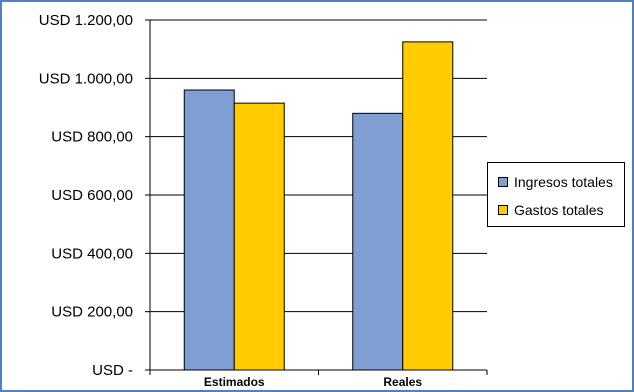 This screenshot has height=392, width=634. What do you see at coordinates (112, 370) in the screenshot?
I see `y-tick-label: USD -` at bounding box center [112, 370].